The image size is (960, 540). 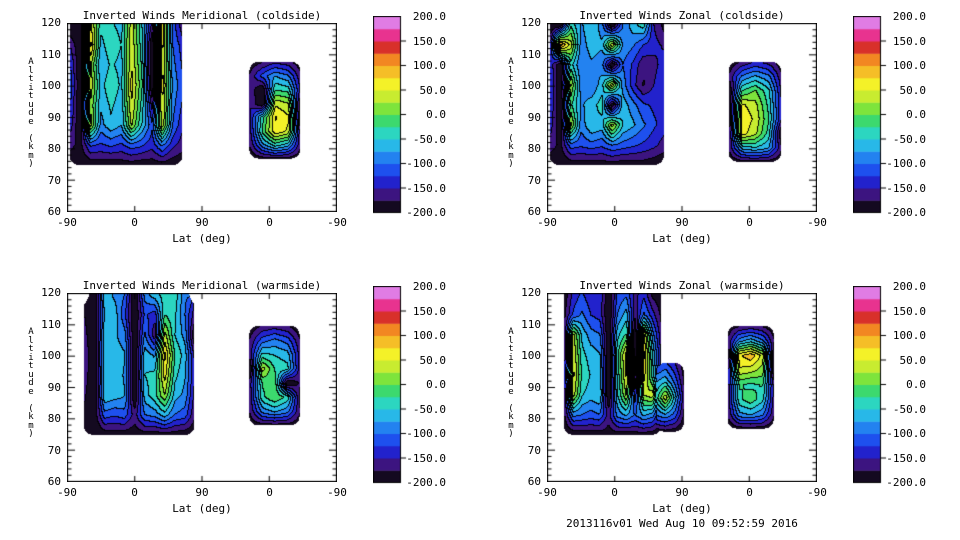 I want to click on run-id-timestamp: 2013116v01 Wed Aug 10 09:52:59 2016, so click(x=682, y=523).